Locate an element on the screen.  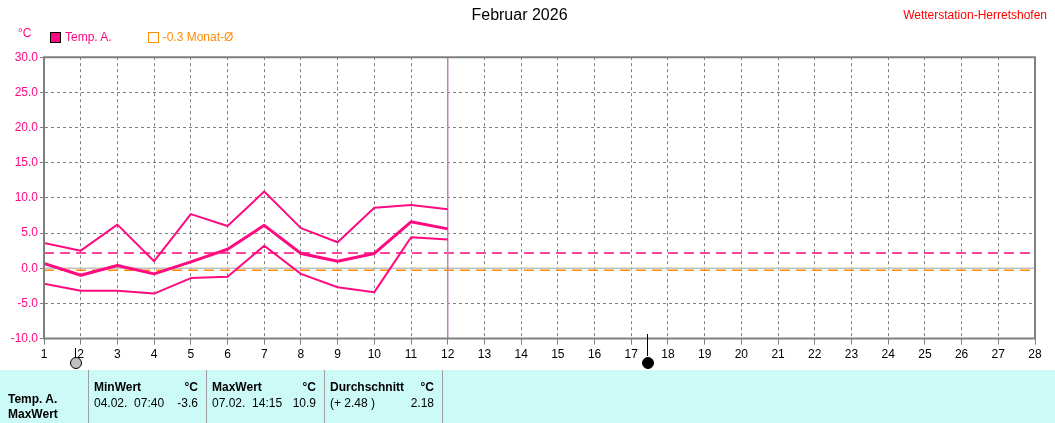
text: -3.6 is located at coordinates (187, 403).